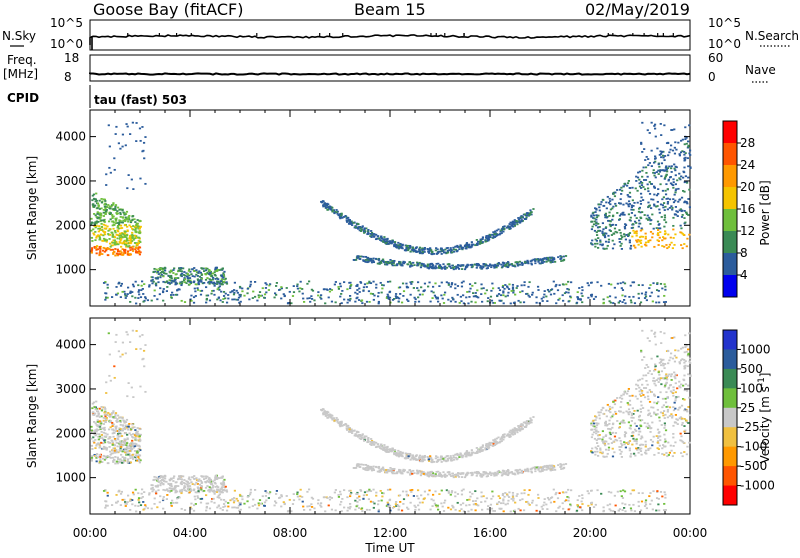 The height and width of the screenshot is (558, 800). Describe the element at coordinates (390, 73) in the screenshot. I see `freq-line` at that location.